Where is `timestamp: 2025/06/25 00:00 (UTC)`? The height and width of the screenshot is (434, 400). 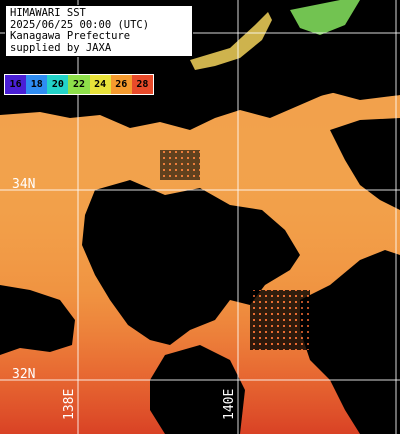 timestamp: 2025/06/25 00:00 (UTC) is located at coordinates (80, 24).